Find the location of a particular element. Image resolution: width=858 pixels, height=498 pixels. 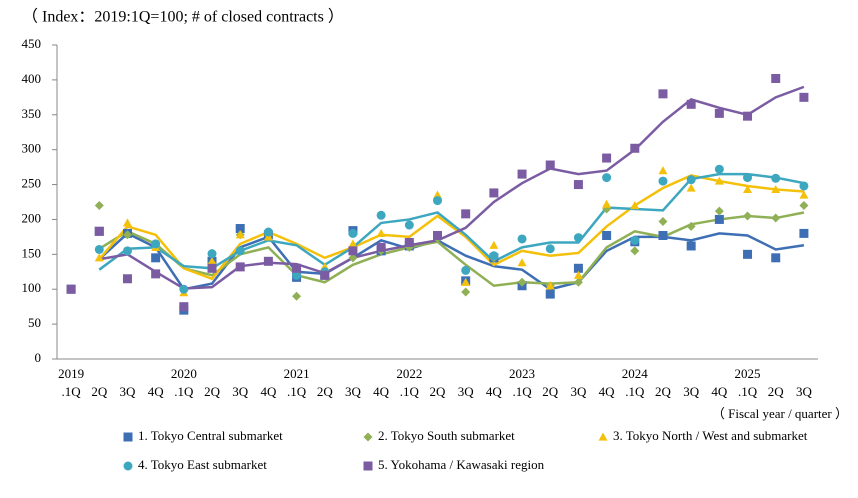

y-tick-label: 450 is located at coordinates (32, 43).